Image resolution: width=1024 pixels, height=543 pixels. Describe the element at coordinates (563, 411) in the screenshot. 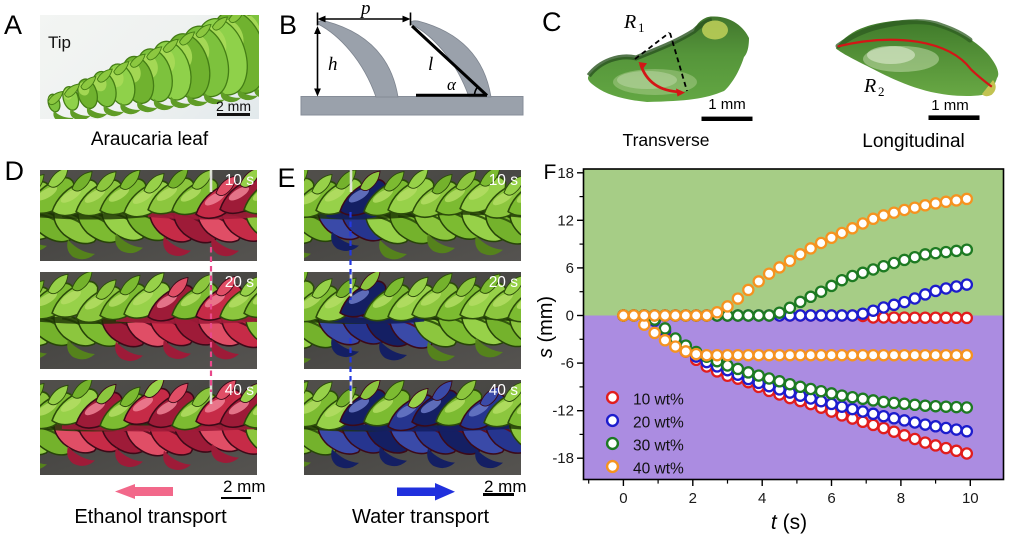

I see `svg-text: -12` at that location.